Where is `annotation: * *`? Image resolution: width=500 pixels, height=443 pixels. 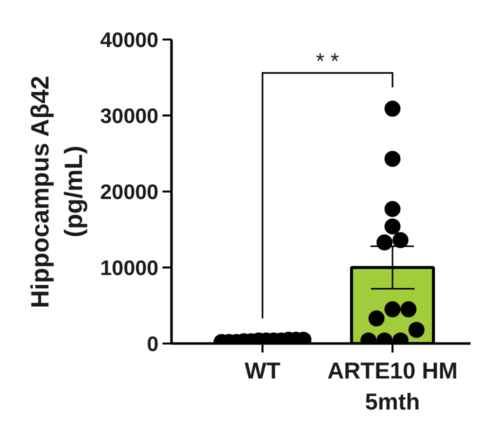 annotation: * * is located at coordinates (328, 61).